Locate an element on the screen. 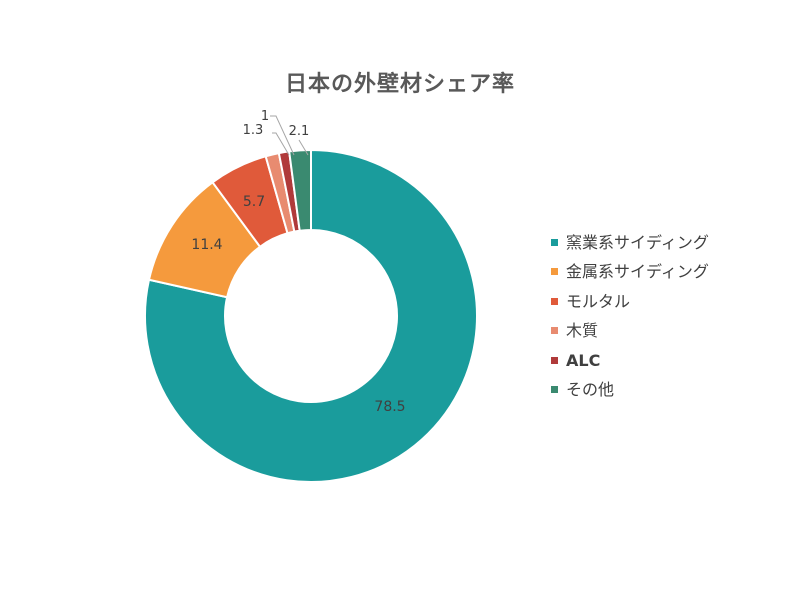 The height and width of the screenshot is (600, 800). legend-label: 木質 is located at coordinates (582, 331).